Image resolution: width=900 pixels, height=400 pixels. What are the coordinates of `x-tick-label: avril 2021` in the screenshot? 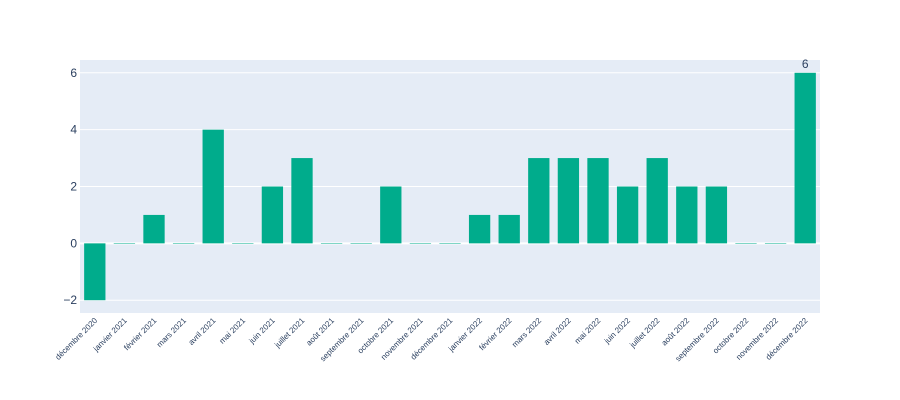 It's located at (202, 331).